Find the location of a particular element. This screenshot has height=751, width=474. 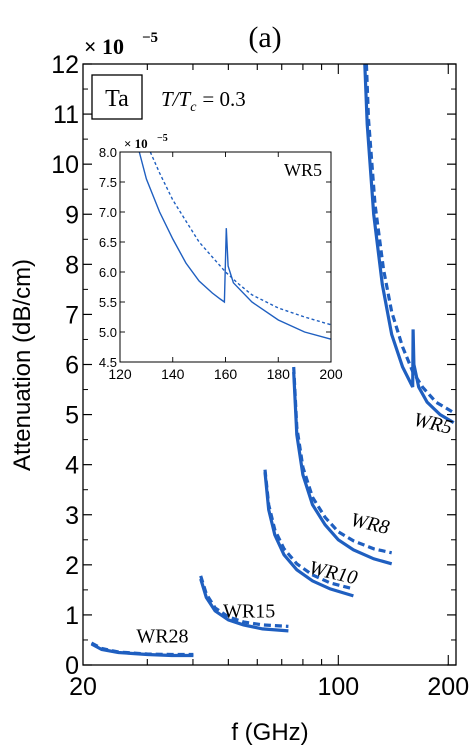

x-tick-label: 100 is located at coordinates (338, 687).